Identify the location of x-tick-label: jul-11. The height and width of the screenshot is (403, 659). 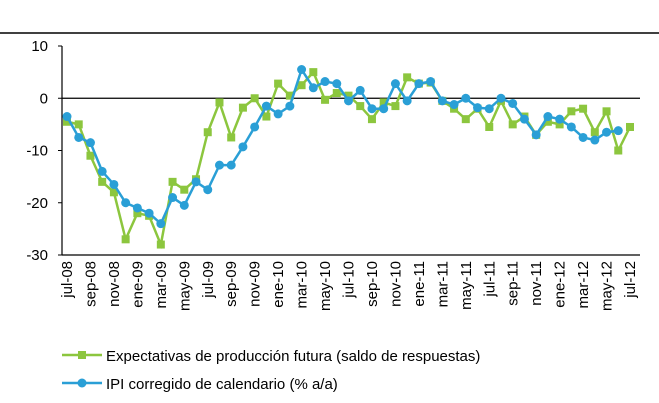
(489, 279).